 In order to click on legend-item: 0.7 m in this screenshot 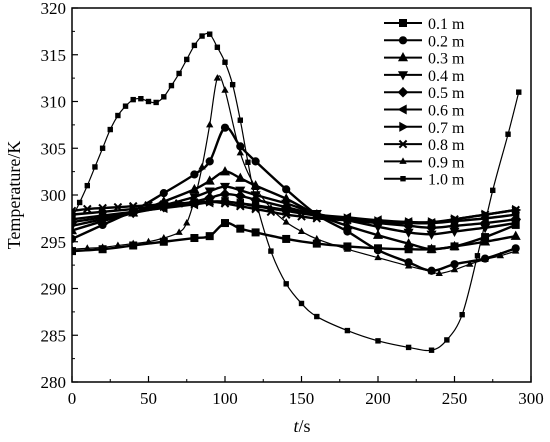, I will do `click(424, 128)`.